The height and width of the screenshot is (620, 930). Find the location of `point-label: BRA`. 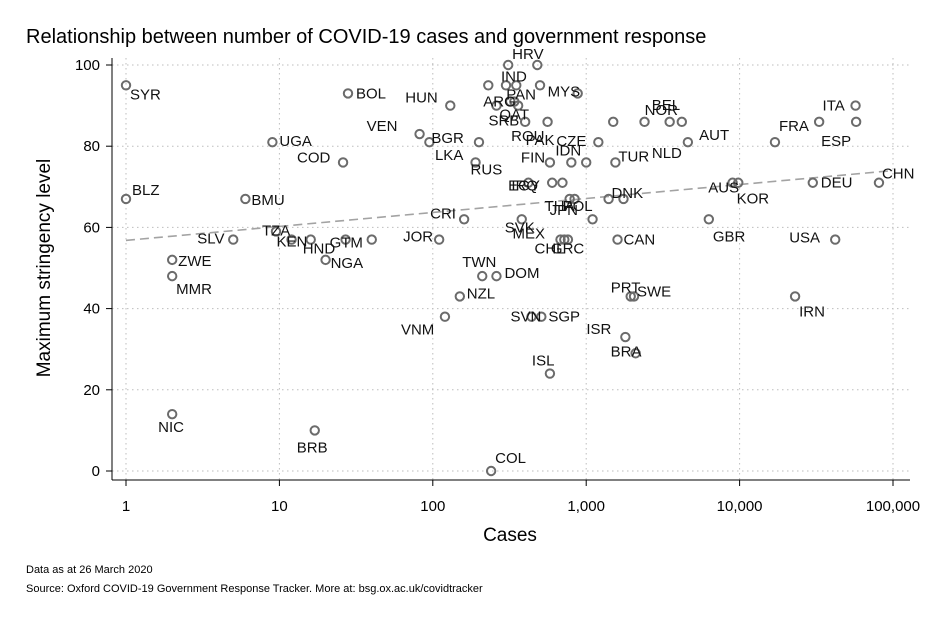

point-label: BRA is located at coordinates (626, 351).